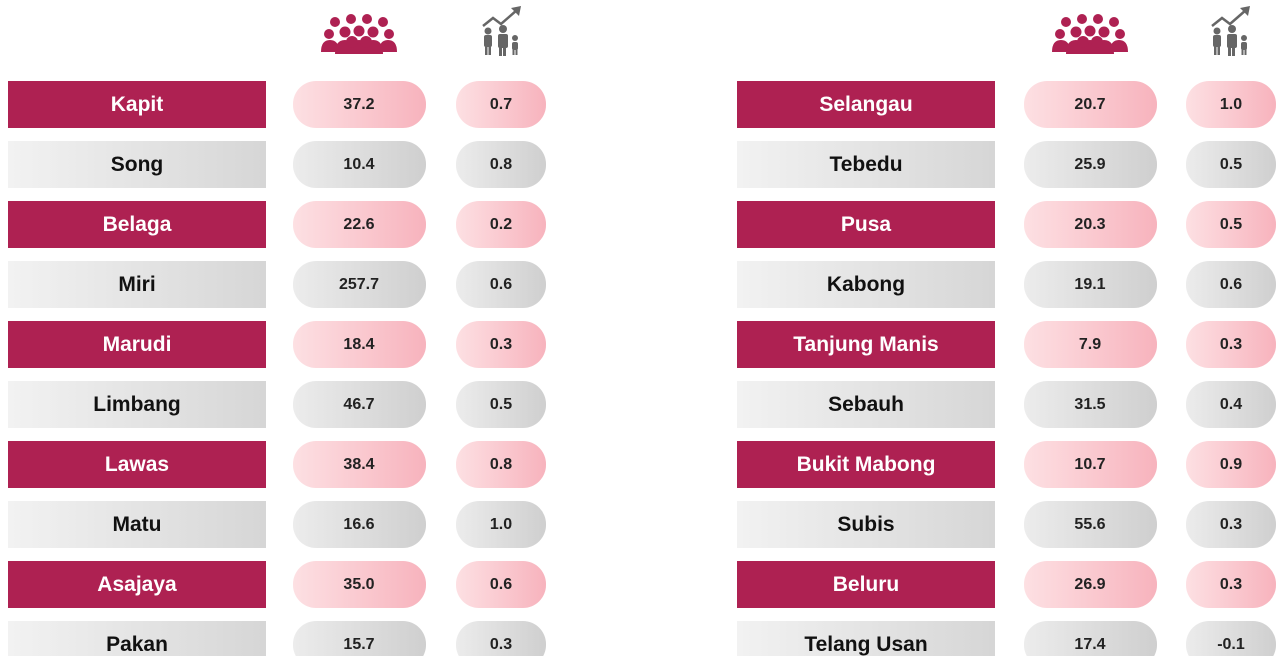  Describe the element at coordinates (1089, 464) in the screenshot. I see `population-value: 10.7` at that location.